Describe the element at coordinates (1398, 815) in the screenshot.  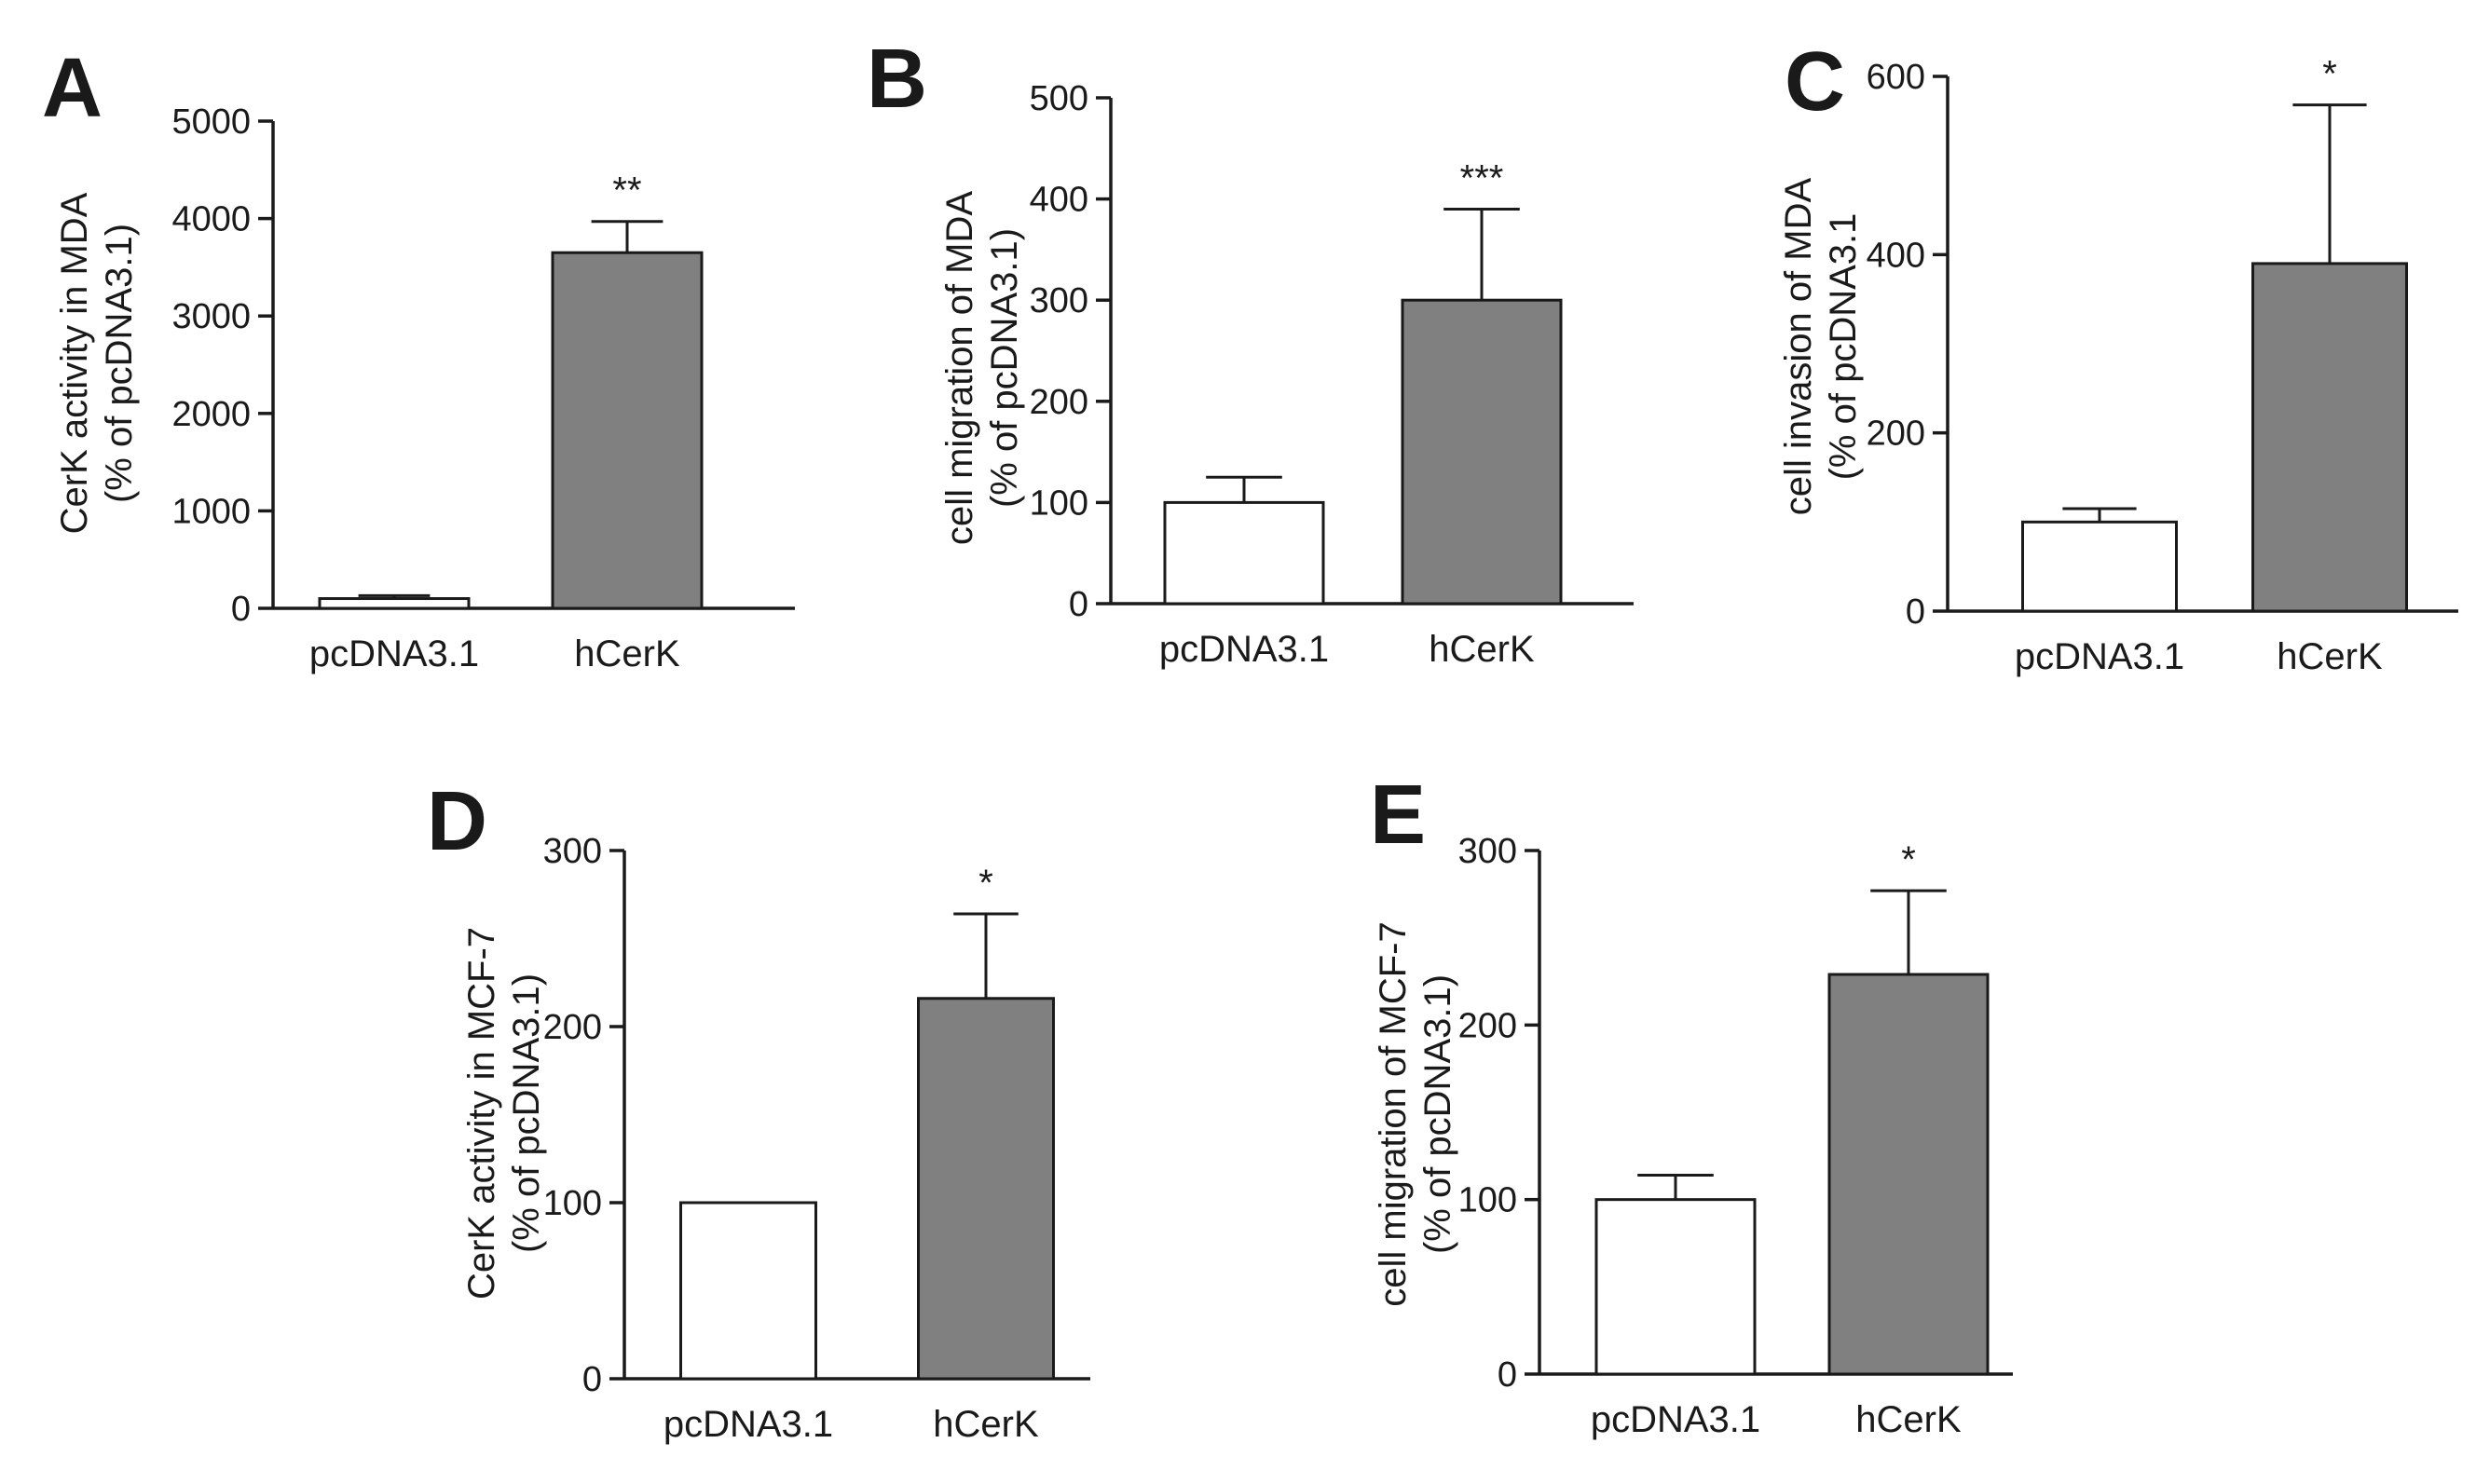
I see `panel-letter: E` at that location.